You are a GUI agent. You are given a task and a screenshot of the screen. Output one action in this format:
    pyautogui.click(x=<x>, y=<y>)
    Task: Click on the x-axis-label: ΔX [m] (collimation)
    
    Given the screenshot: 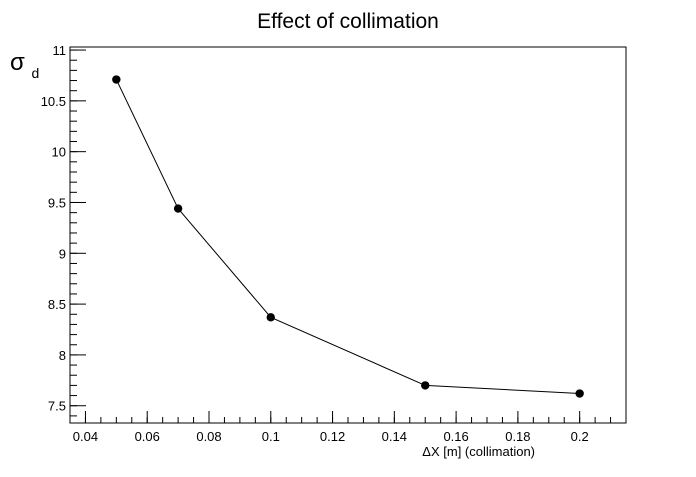 What is the action you would take?
    pyautogui.click(x=478, y=451)
    